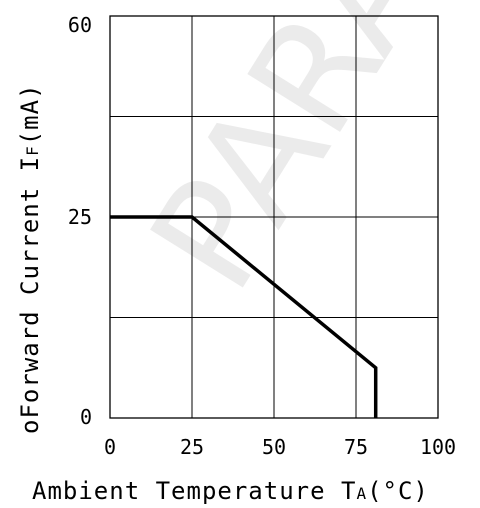 The width and height of the screenshot is (480, 508). What do you see at coordinates (438, 447) in the screenshot?
I see `x-tick-label: 100` at bounding box center [438, 447].